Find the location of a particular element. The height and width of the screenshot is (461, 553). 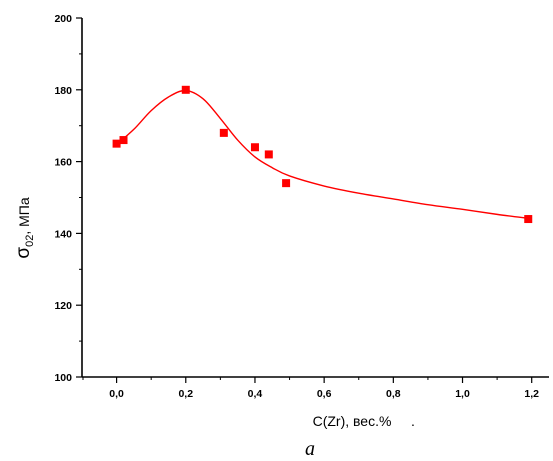

y-axis-ticks: 100 120 140 160 180 200 is located at coordinates (68, 198).